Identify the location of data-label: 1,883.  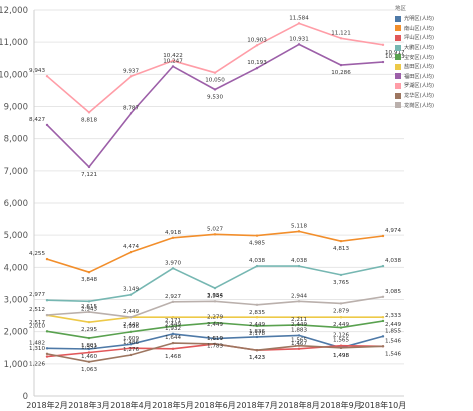
(299, 330).